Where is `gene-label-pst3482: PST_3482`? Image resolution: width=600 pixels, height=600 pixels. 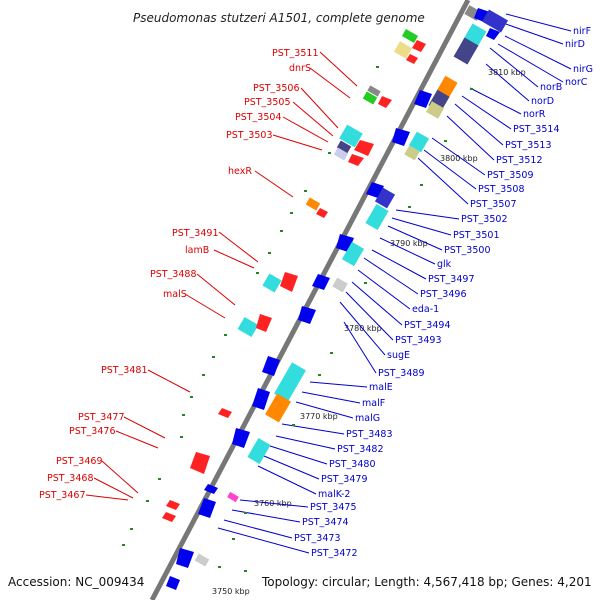
gene-label-pst3482: PST_3482 is located at coordinates (360, 449).